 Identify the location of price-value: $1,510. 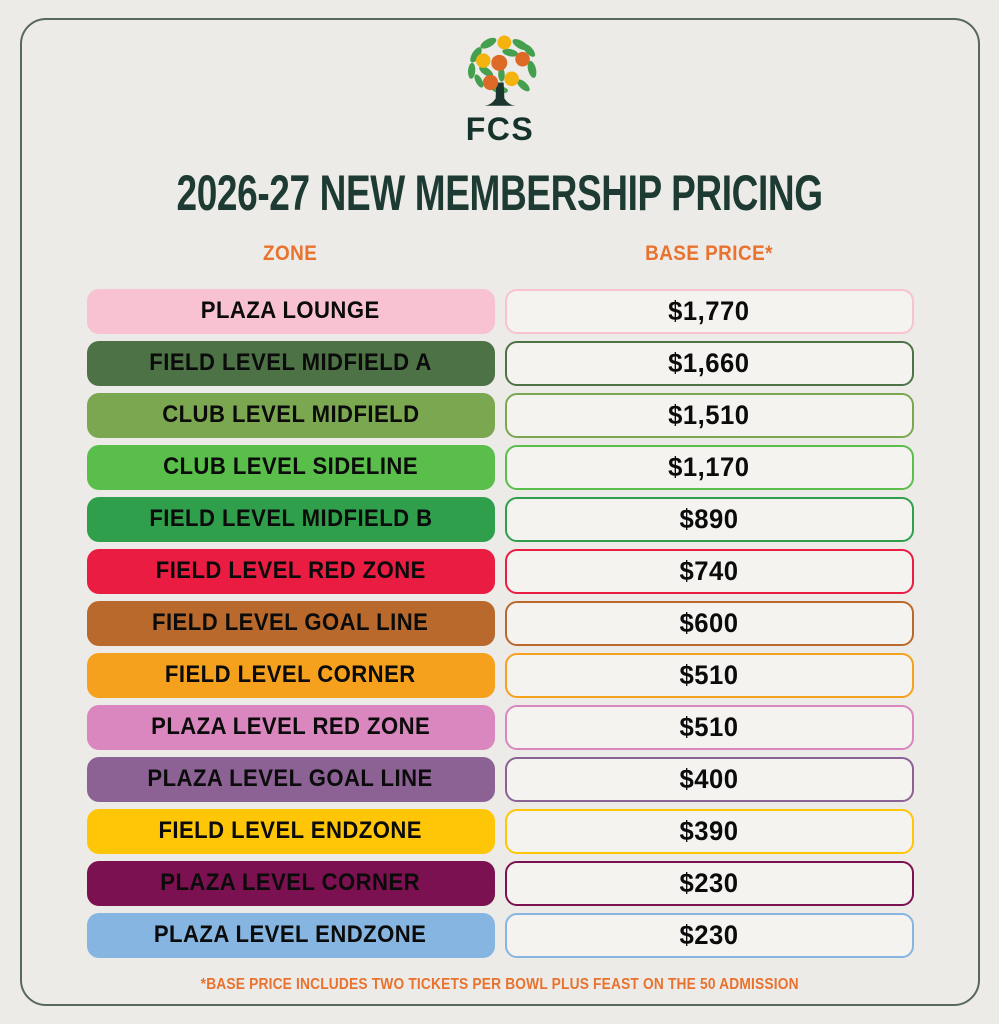
(709, 414).